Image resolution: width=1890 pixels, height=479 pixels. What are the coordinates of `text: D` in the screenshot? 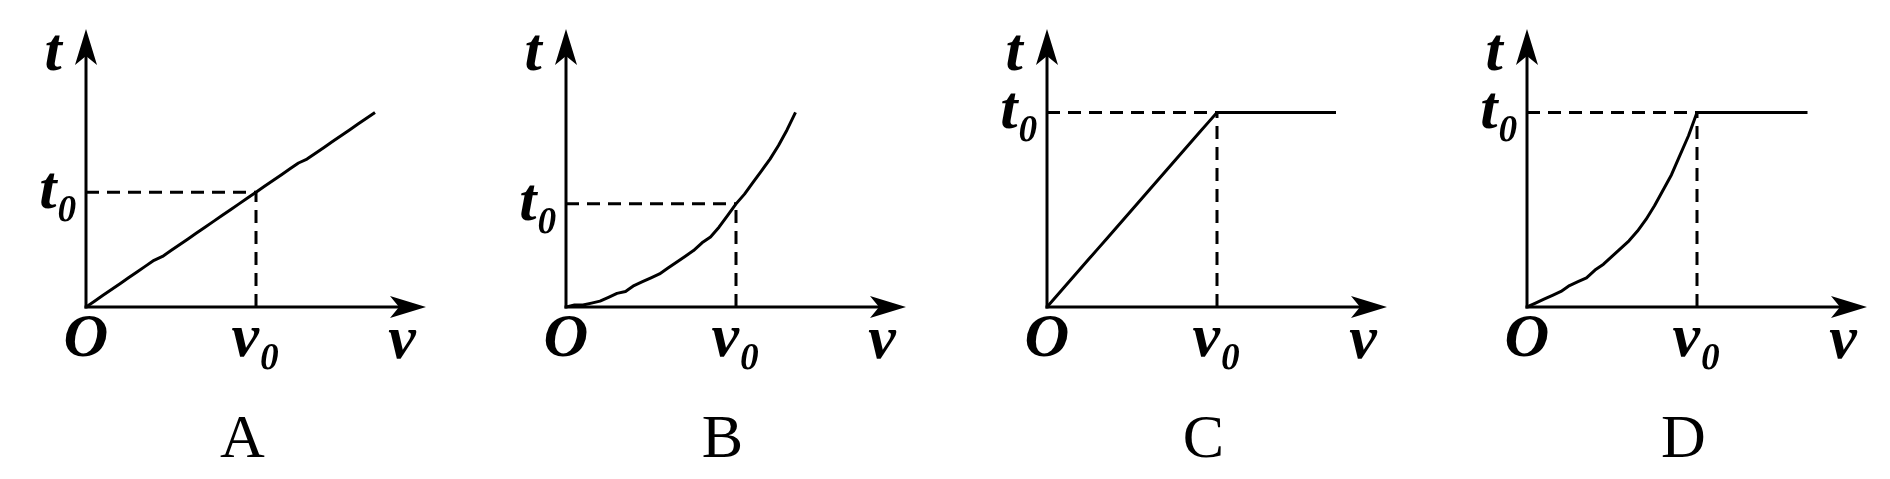 It's located at (1683, 436).